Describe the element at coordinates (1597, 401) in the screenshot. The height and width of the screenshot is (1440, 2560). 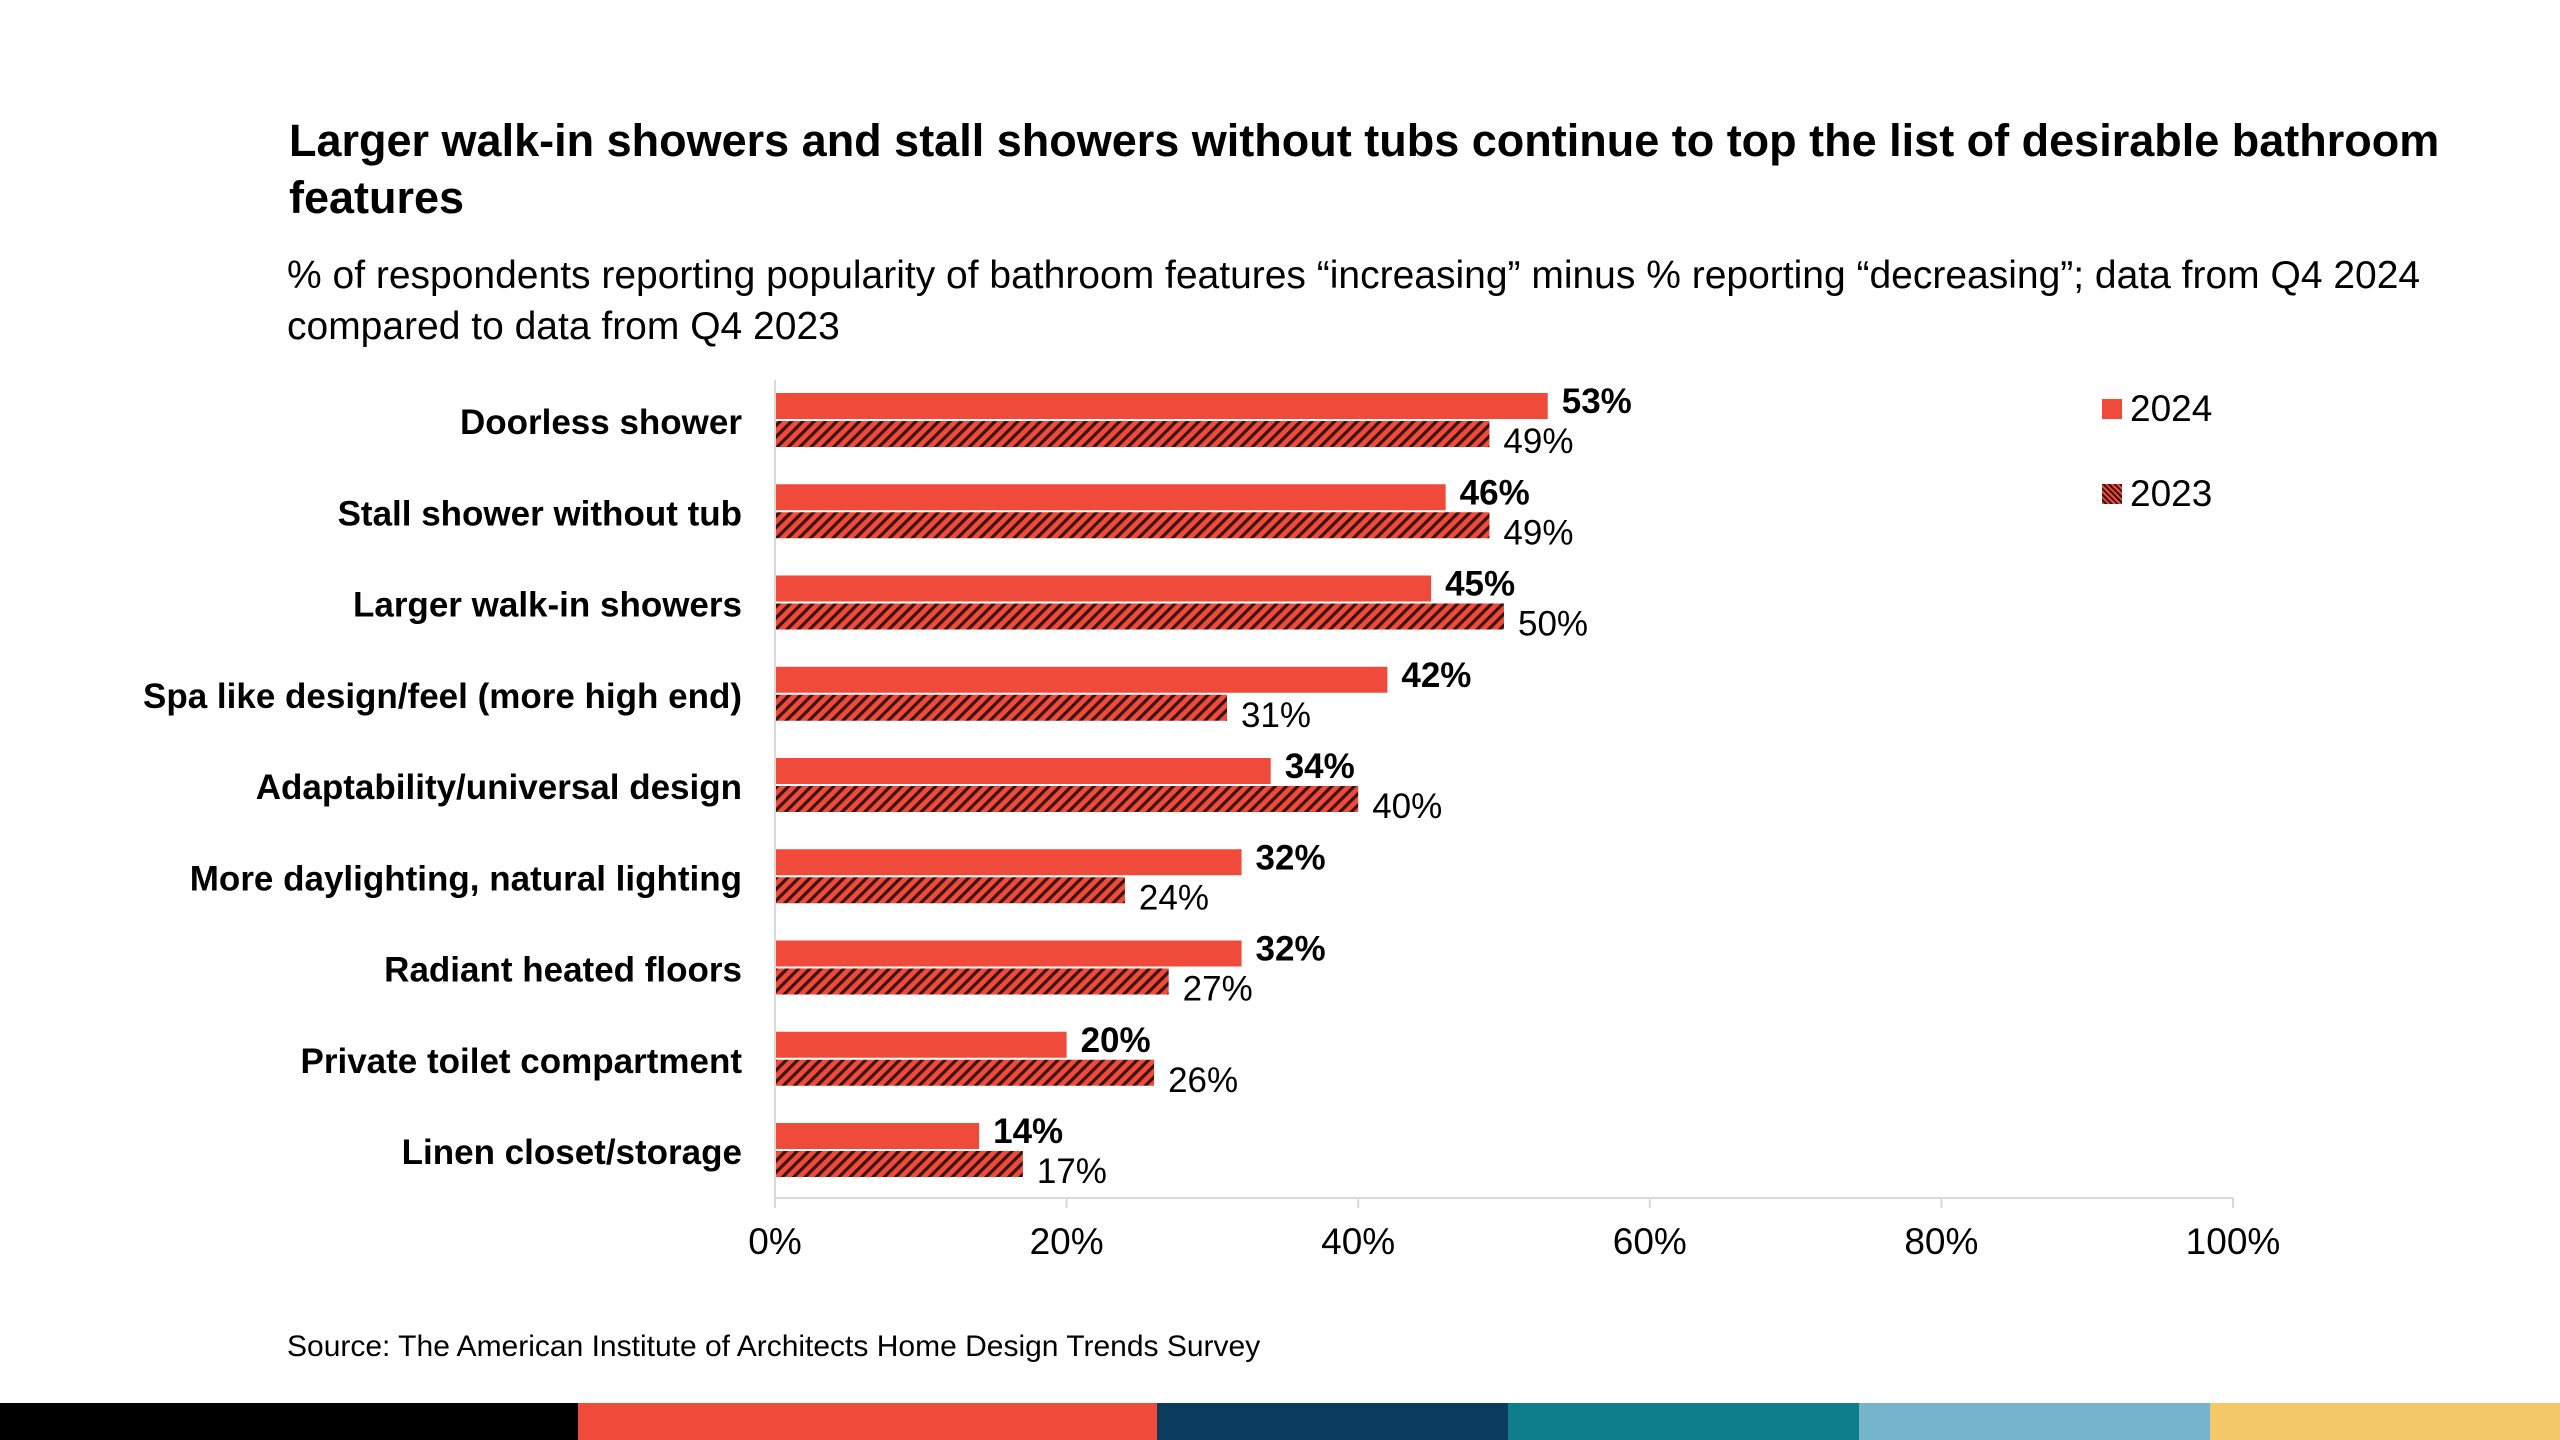
I see `data-label-2024-doorless-shower: 53%` at that location.